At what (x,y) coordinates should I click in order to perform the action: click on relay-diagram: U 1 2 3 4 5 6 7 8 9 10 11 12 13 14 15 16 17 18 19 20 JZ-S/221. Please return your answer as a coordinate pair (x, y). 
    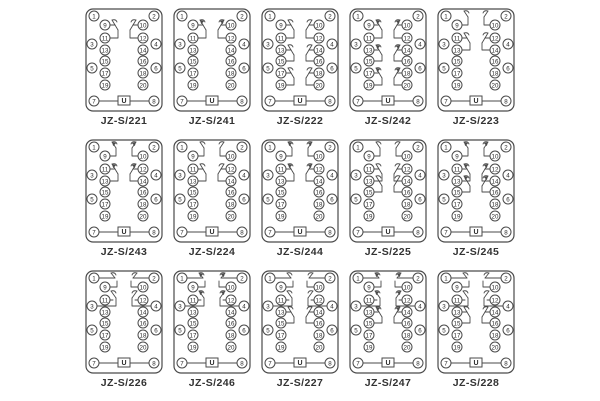
    Looking at the image, I should click on (124, 73).